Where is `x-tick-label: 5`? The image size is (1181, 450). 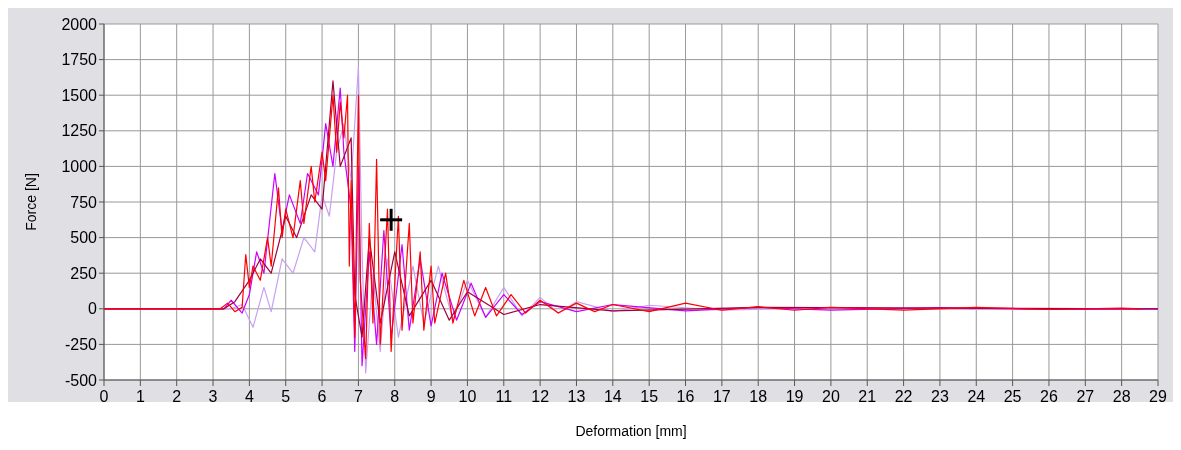
x-tick-label: 5 is located at coordinates (286, 396).